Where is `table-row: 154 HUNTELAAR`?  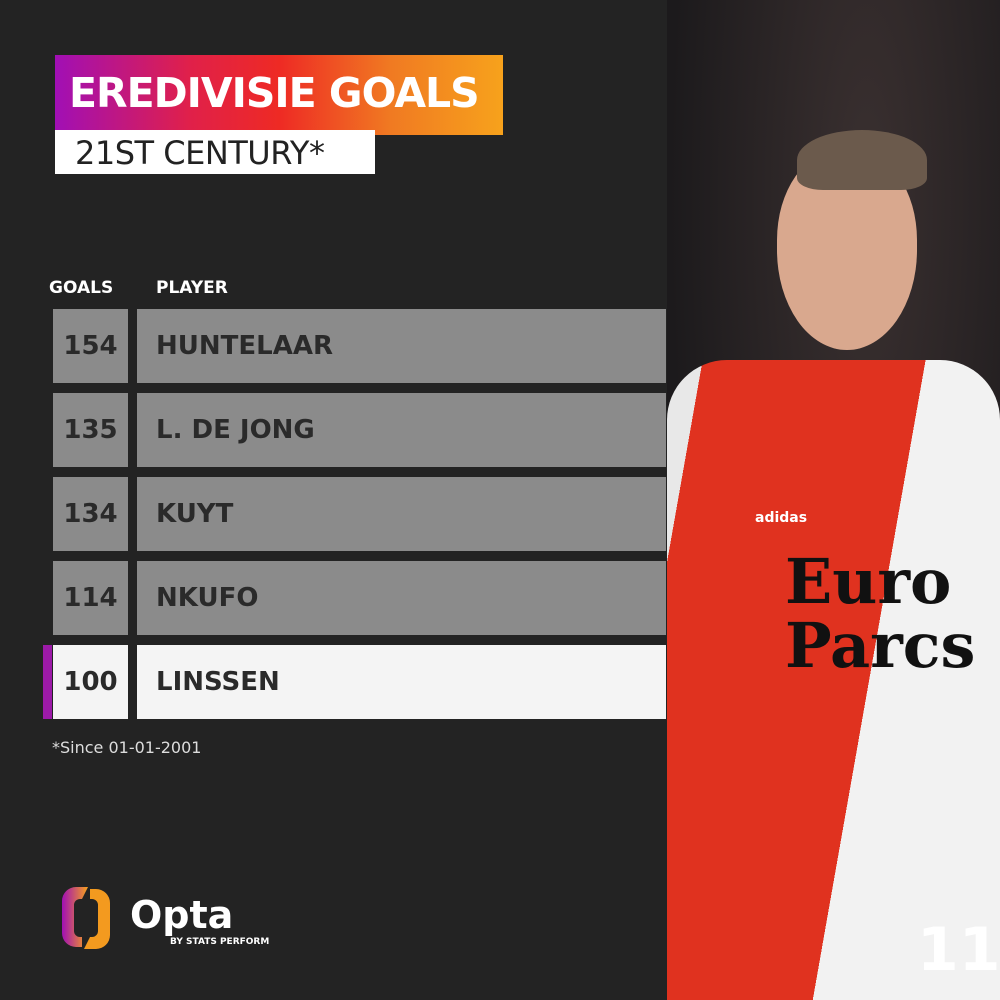 table-row: 154 HUNTELAAR is located at coordinates (333, 346).